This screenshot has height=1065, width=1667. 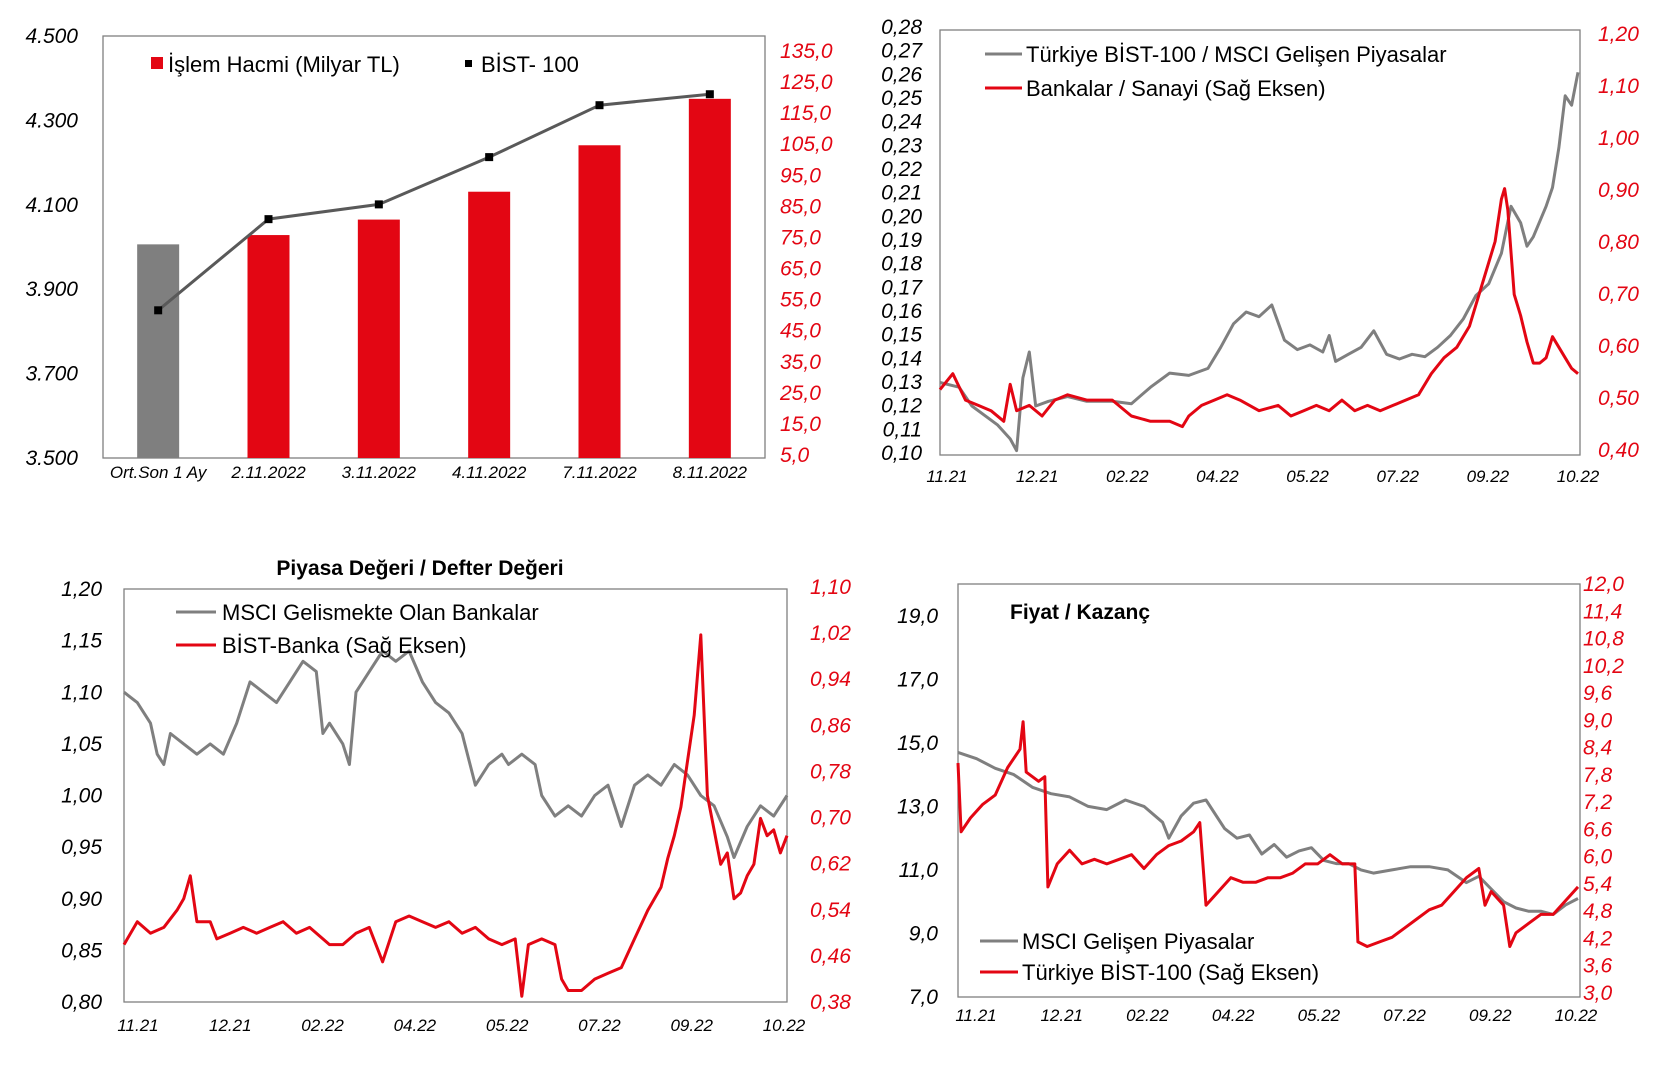 What do you see at coordinates (365, 64) in the screenshot?
I see `volume-legend: İşlem Hacmi (Milyar TL) BİST- 100` at bounding box center [365, 64].